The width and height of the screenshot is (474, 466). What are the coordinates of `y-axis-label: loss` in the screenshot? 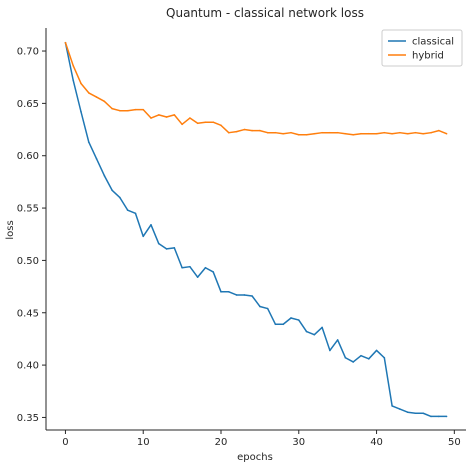 It's located at (10, 229).